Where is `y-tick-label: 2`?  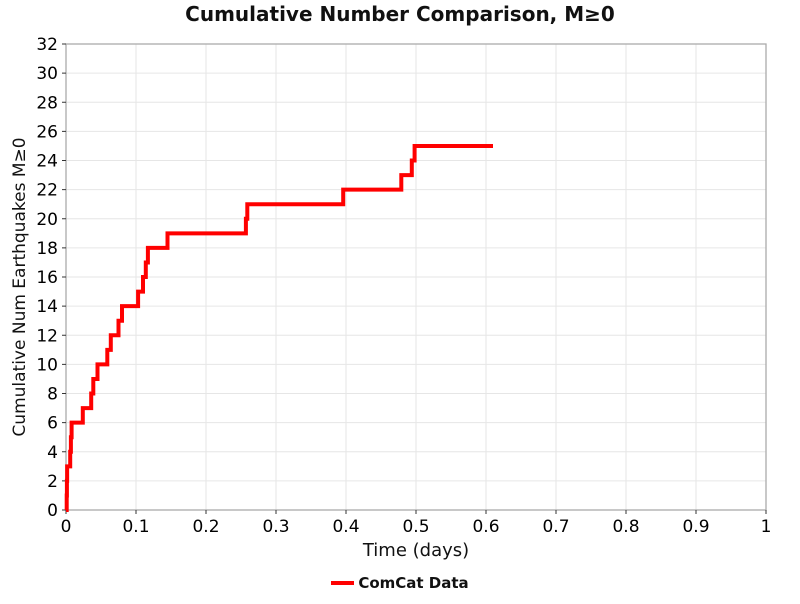 y-tick-label: 2 is located at coordinates (52, 482).